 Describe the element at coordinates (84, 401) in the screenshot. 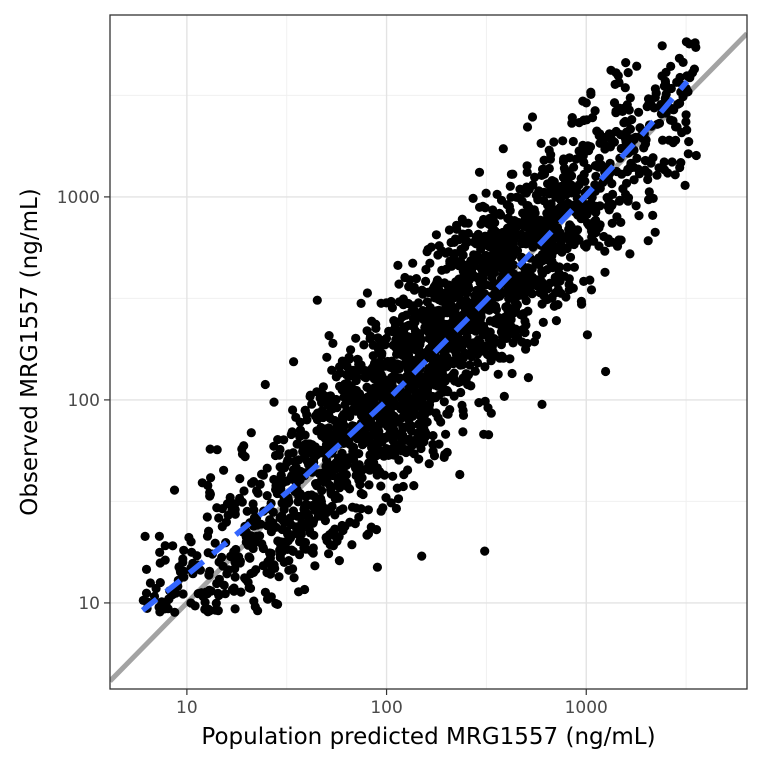

I see `y-tick-label: 100` at that location.